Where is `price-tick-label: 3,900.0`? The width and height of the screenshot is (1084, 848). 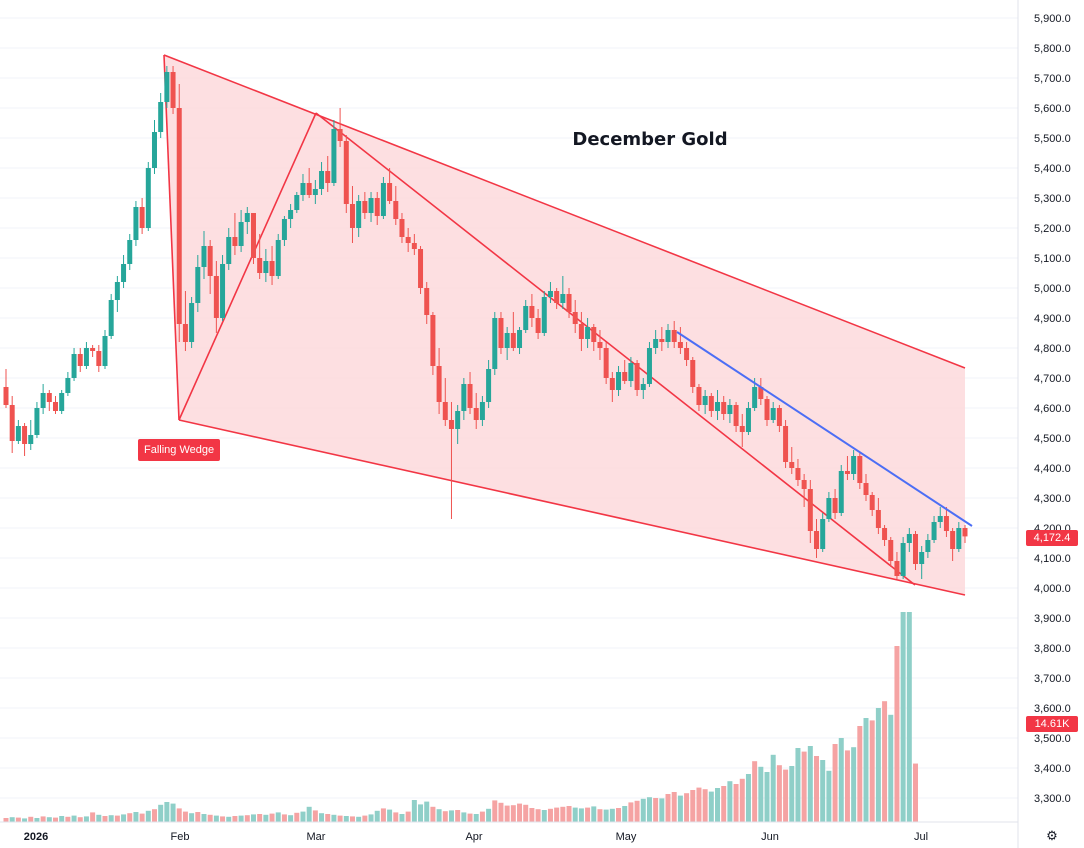
price-tick-label: 3,900.0 is located at coordinates (1052, 619).